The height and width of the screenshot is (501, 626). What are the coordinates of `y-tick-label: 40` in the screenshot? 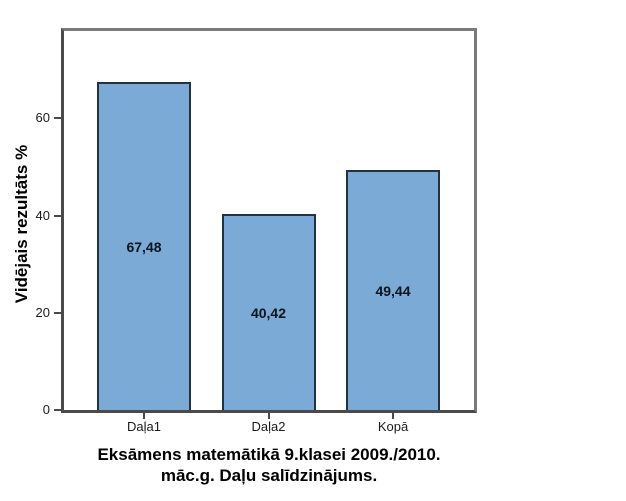 It's located at (42, 215).